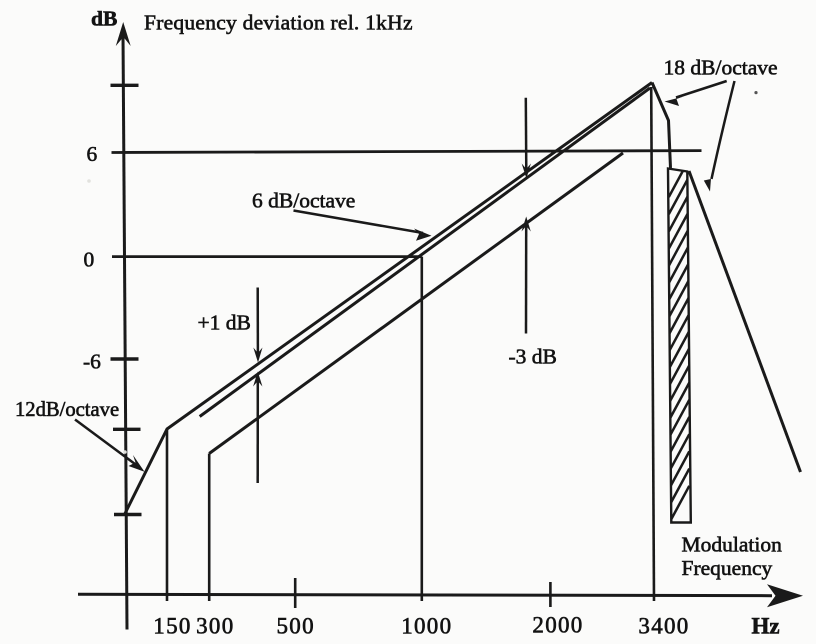 The height and width of the screenshot is (644, 816). I want to click on svg-text: 0, so click(89, 260).